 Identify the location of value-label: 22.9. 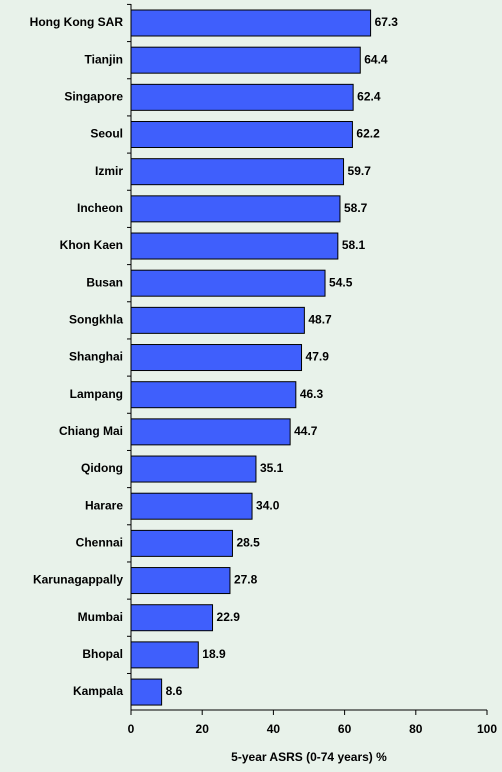
(229, 617).